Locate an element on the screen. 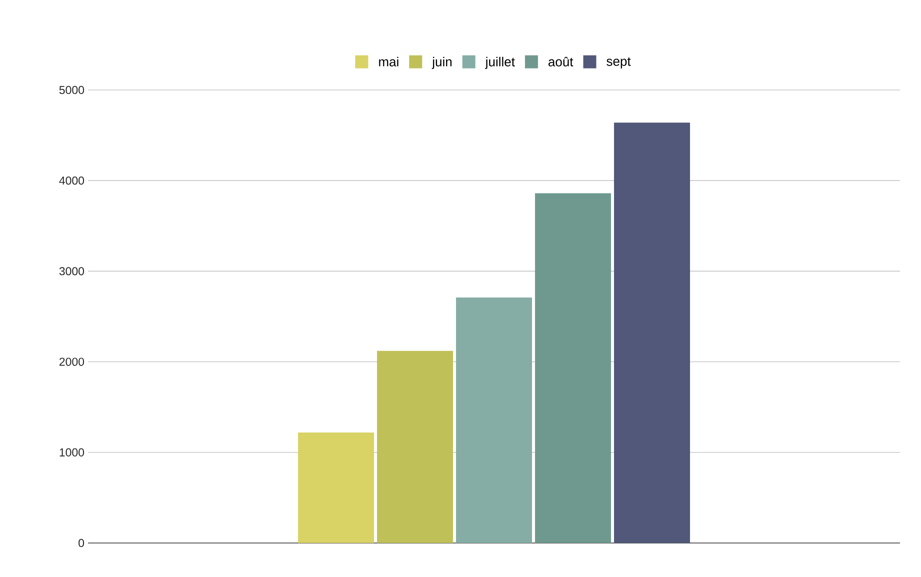 This screenshot has height=577, width=921. legend-label: juin is located at coordinates (442, 62).